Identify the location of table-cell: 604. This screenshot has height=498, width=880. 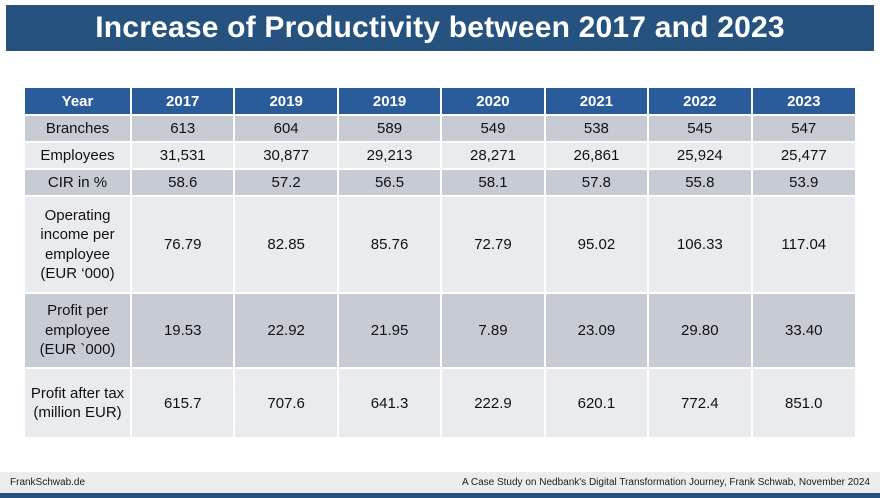
(286, 129).